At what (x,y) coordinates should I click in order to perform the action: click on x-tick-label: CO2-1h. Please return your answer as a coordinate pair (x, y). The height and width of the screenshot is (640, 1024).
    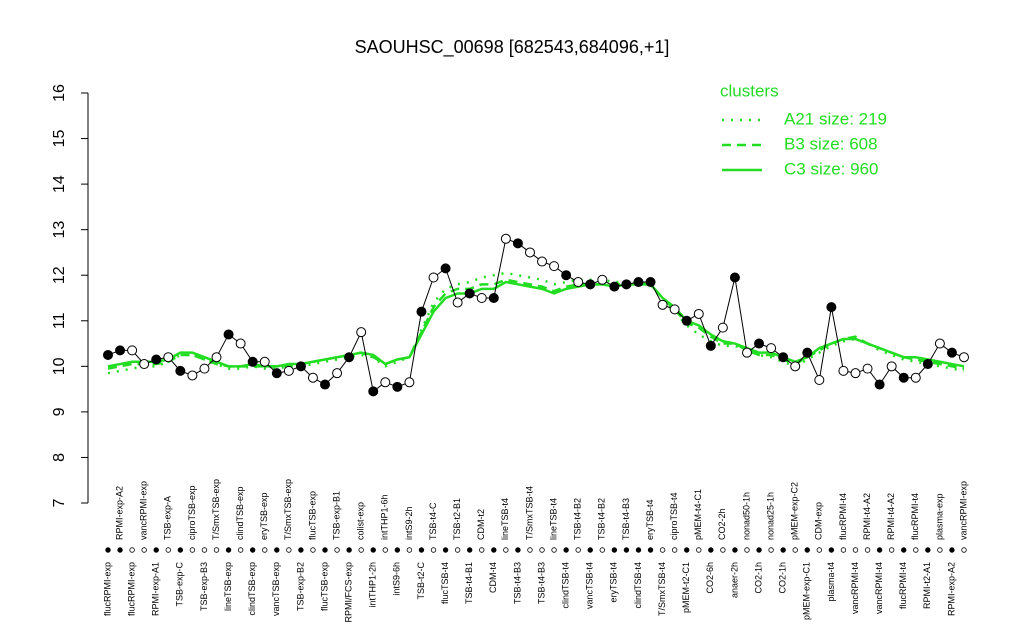
    Looking at the image, I should click on (783, 578).